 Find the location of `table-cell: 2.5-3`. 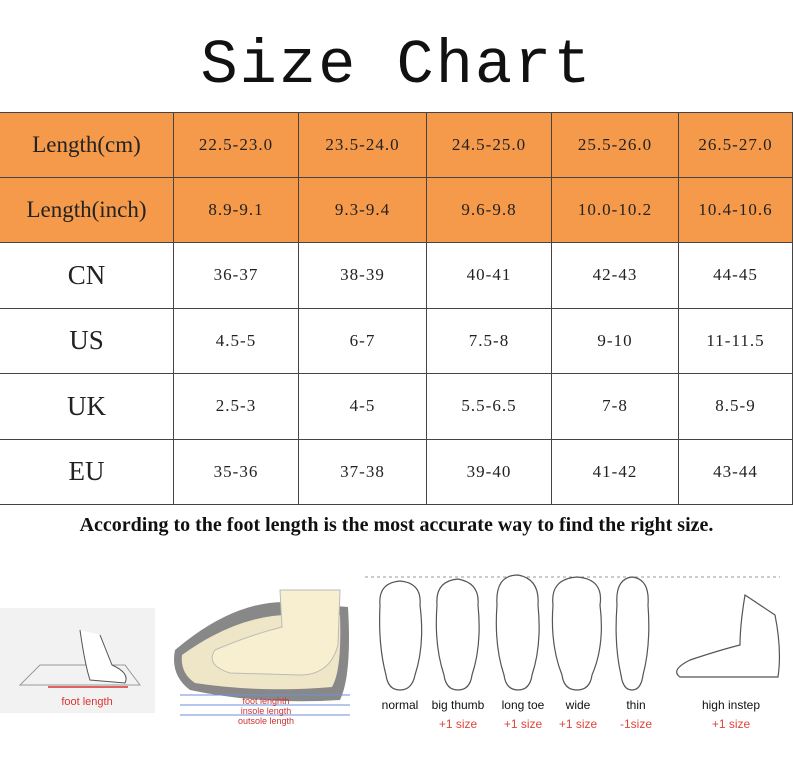

table-cell: 2.5-3 is located at coordinates (236, 407).